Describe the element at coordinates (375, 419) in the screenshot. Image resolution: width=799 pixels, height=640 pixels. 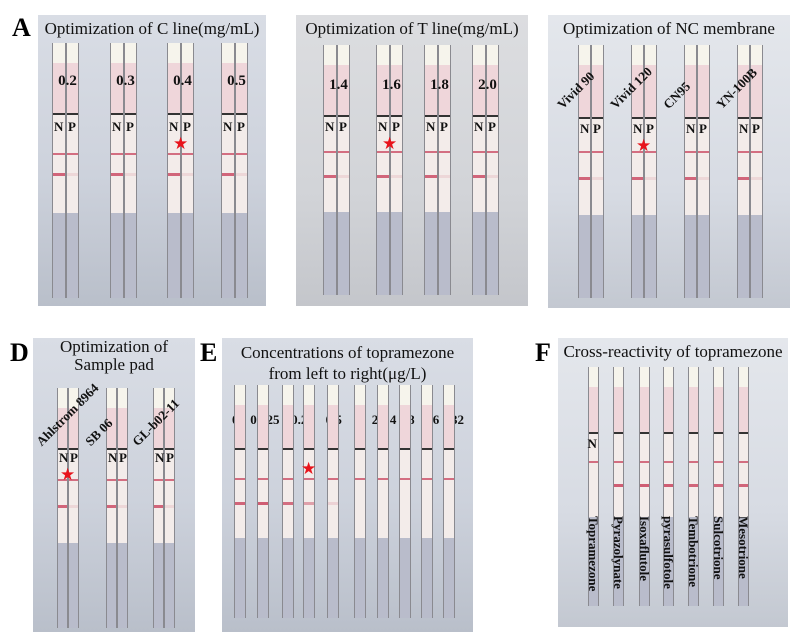
I see `strip-label: 2` at that location.